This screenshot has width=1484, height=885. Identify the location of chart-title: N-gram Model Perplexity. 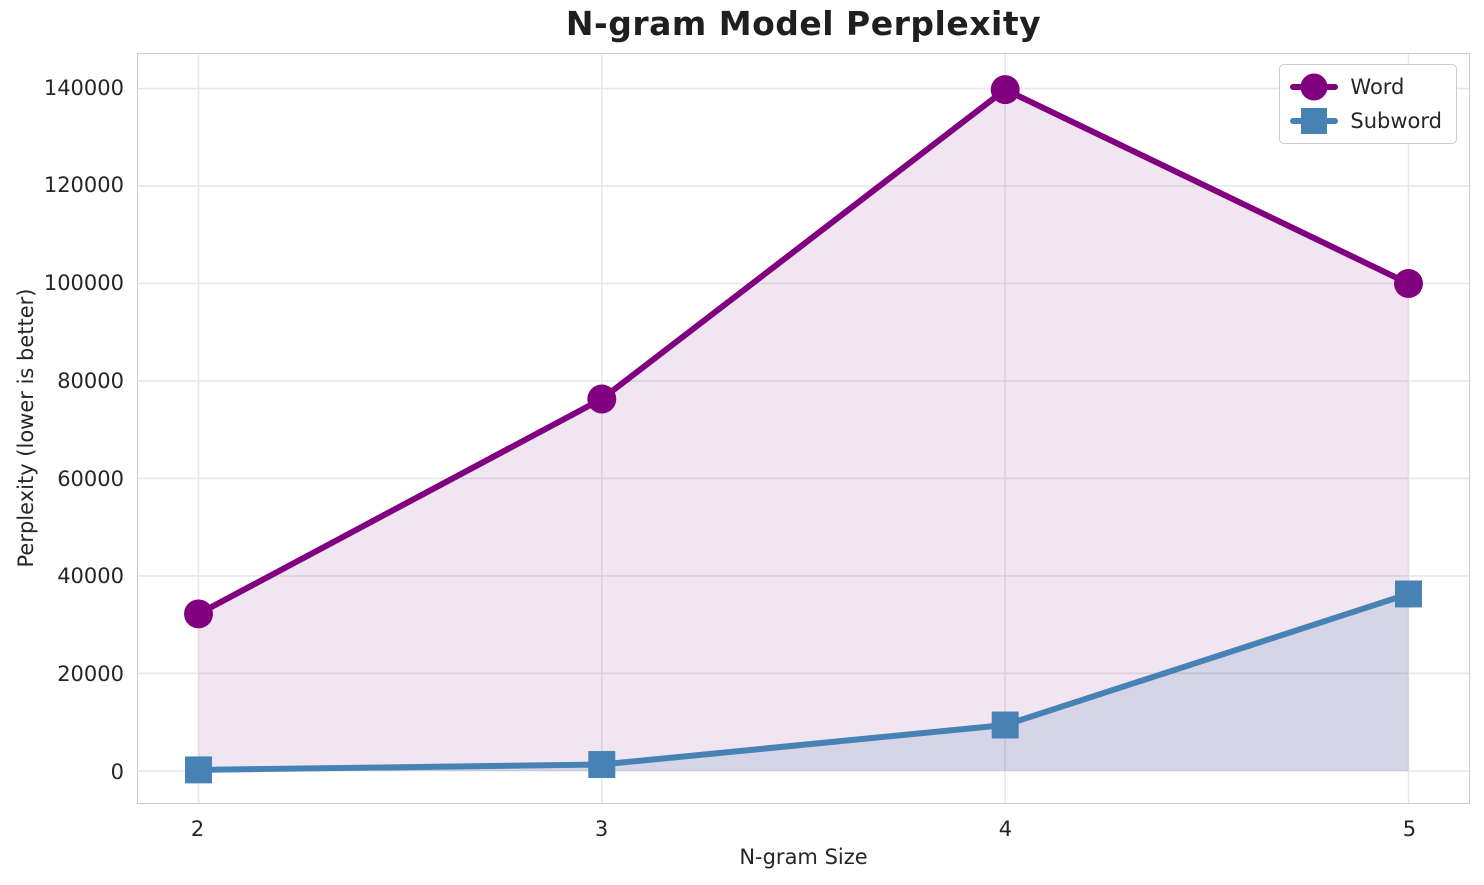
(803, 23).